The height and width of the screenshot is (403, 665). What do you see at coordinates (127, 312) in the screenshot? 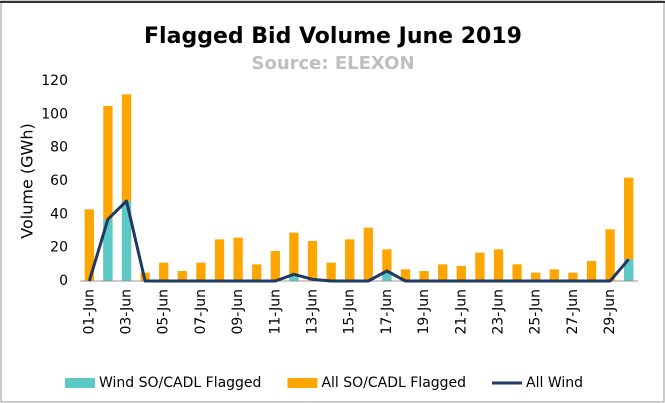
I see `x-tick-label: 03-Jun` at bounding box center [127, 312].